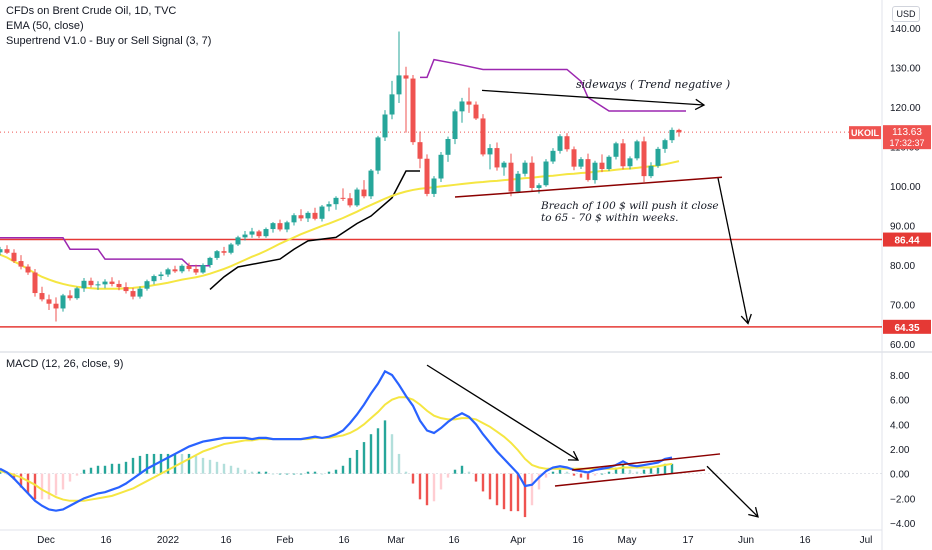 Image resolution: width=932 pixels, height=550 pixels. What do you see at coordinates (588, 187) in the screenshot?
I see `support-trendline` at bounding box center [588, 187].